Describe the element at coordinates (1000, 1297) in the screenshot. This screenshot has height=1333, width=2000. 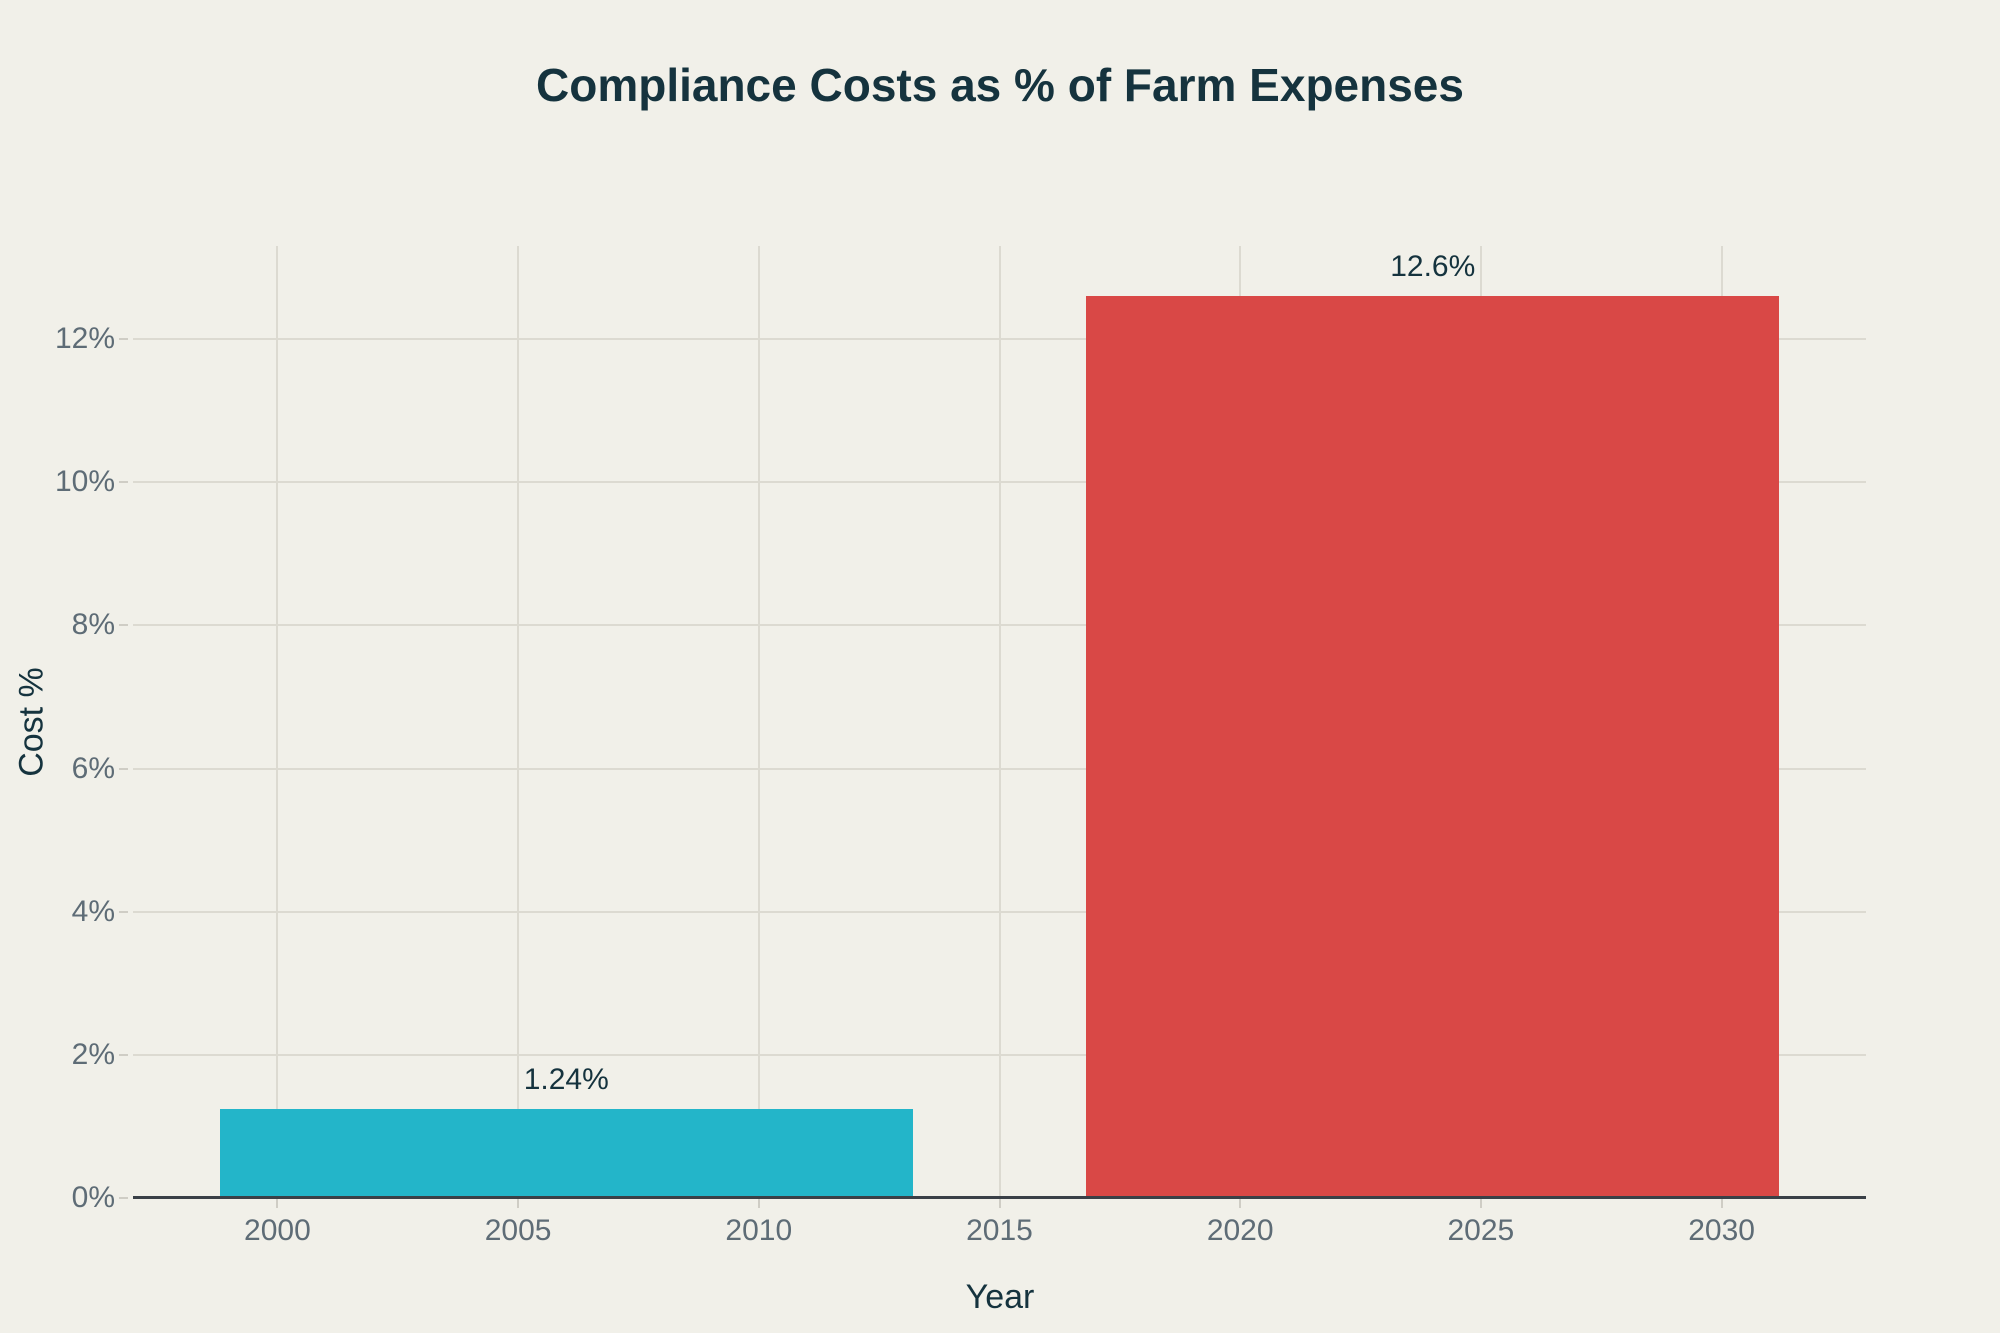
I see `x-axis-title: Year` at that location.